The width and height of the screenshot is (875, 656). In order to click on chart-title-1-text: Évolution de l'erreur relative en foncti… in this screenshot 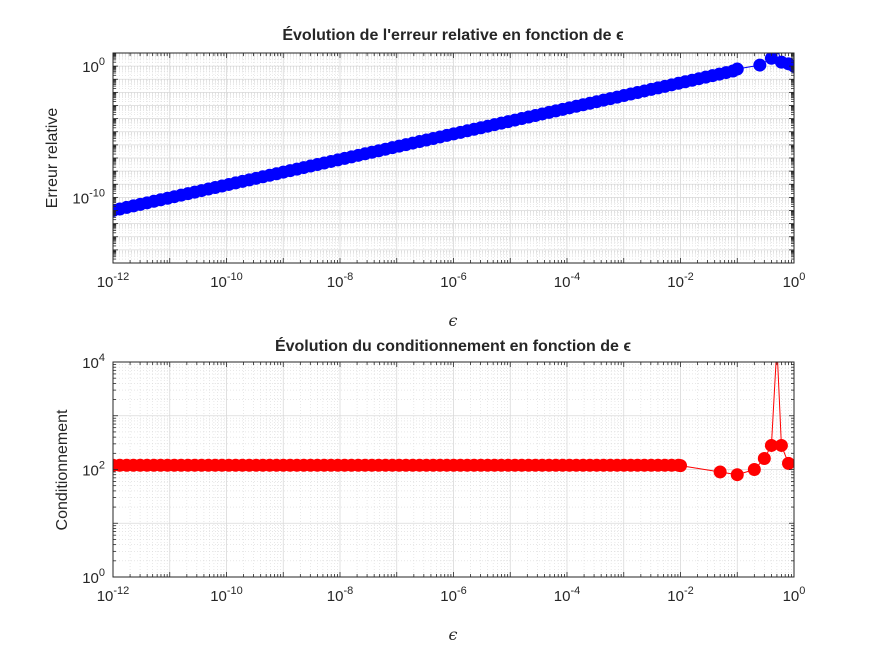, I will do `click(453, 34)`.